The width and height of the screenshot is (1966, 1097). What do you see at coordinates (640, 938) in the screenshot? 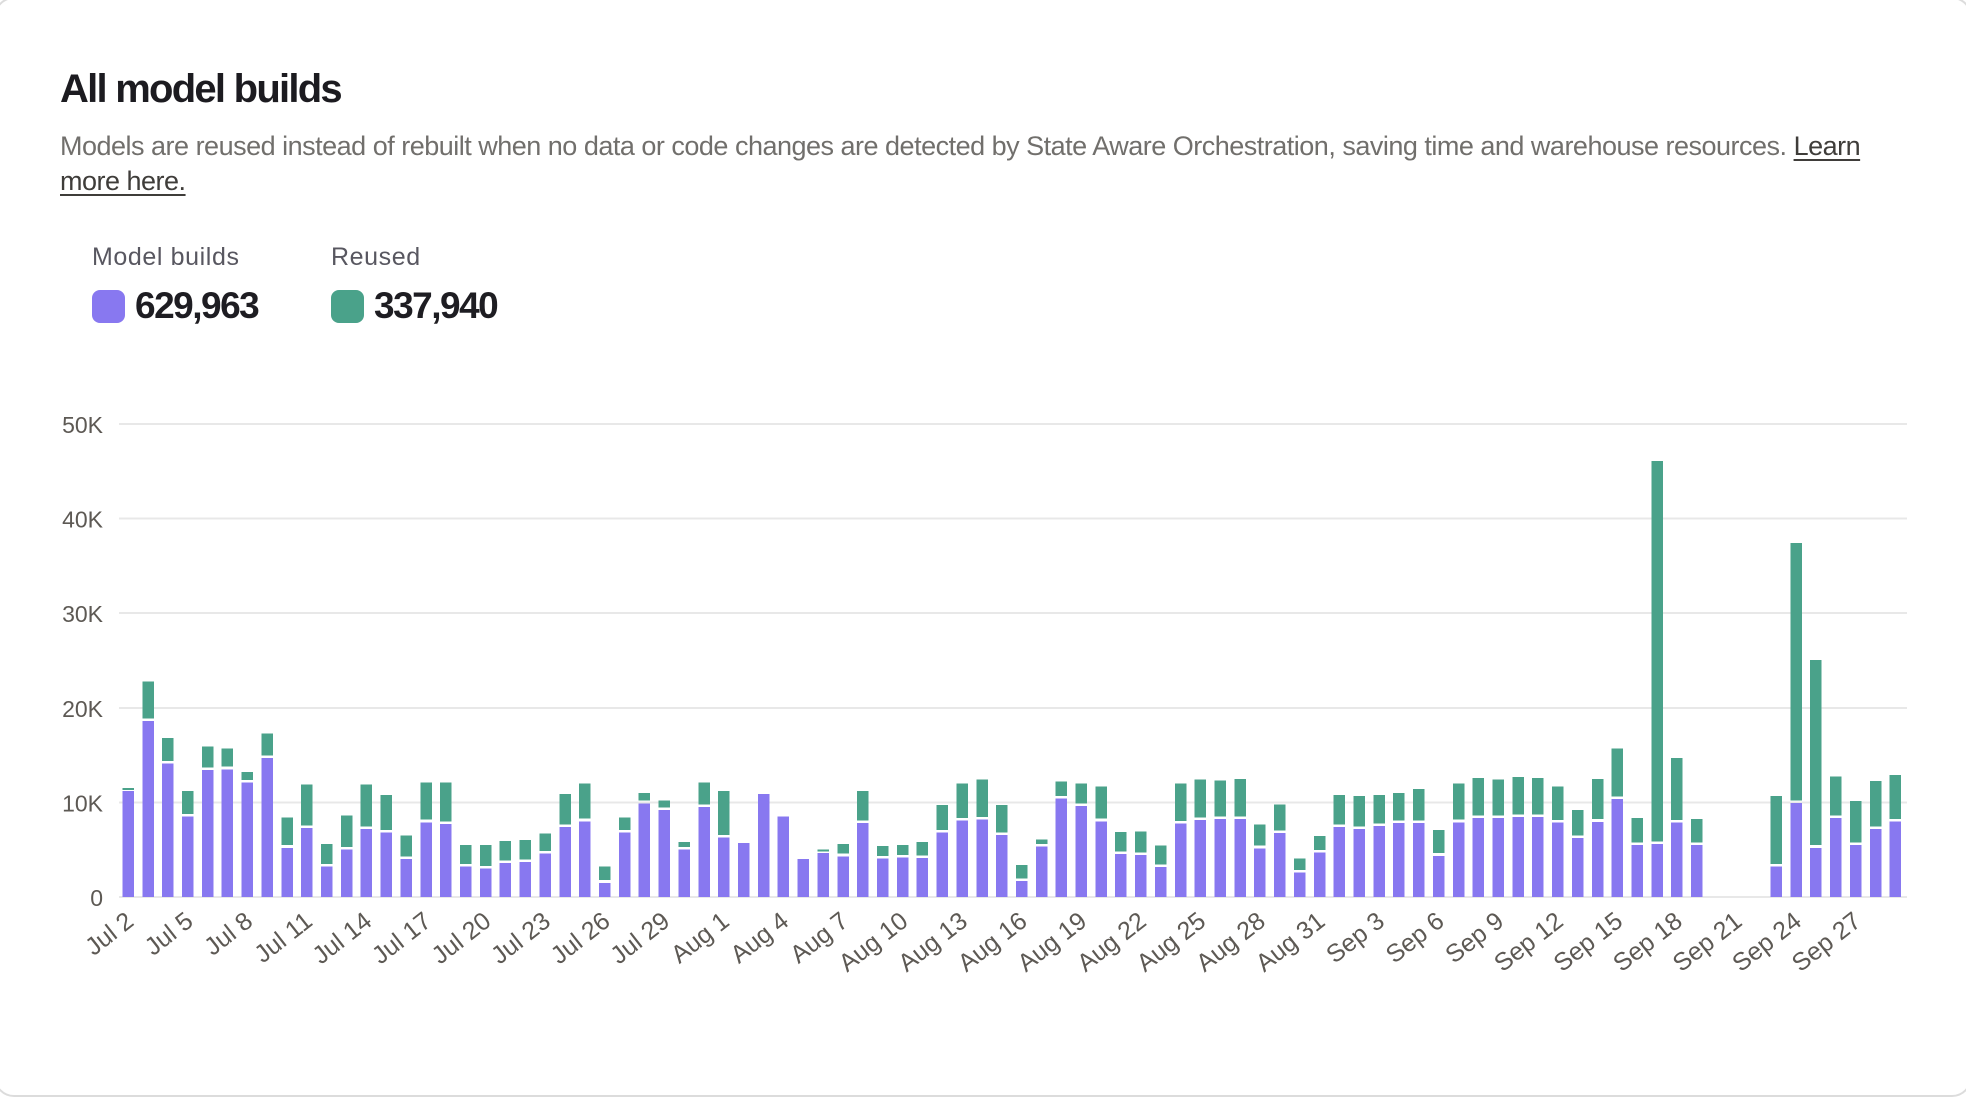
I see `svg-text: Jul 29` at bounding box center [640, 938].